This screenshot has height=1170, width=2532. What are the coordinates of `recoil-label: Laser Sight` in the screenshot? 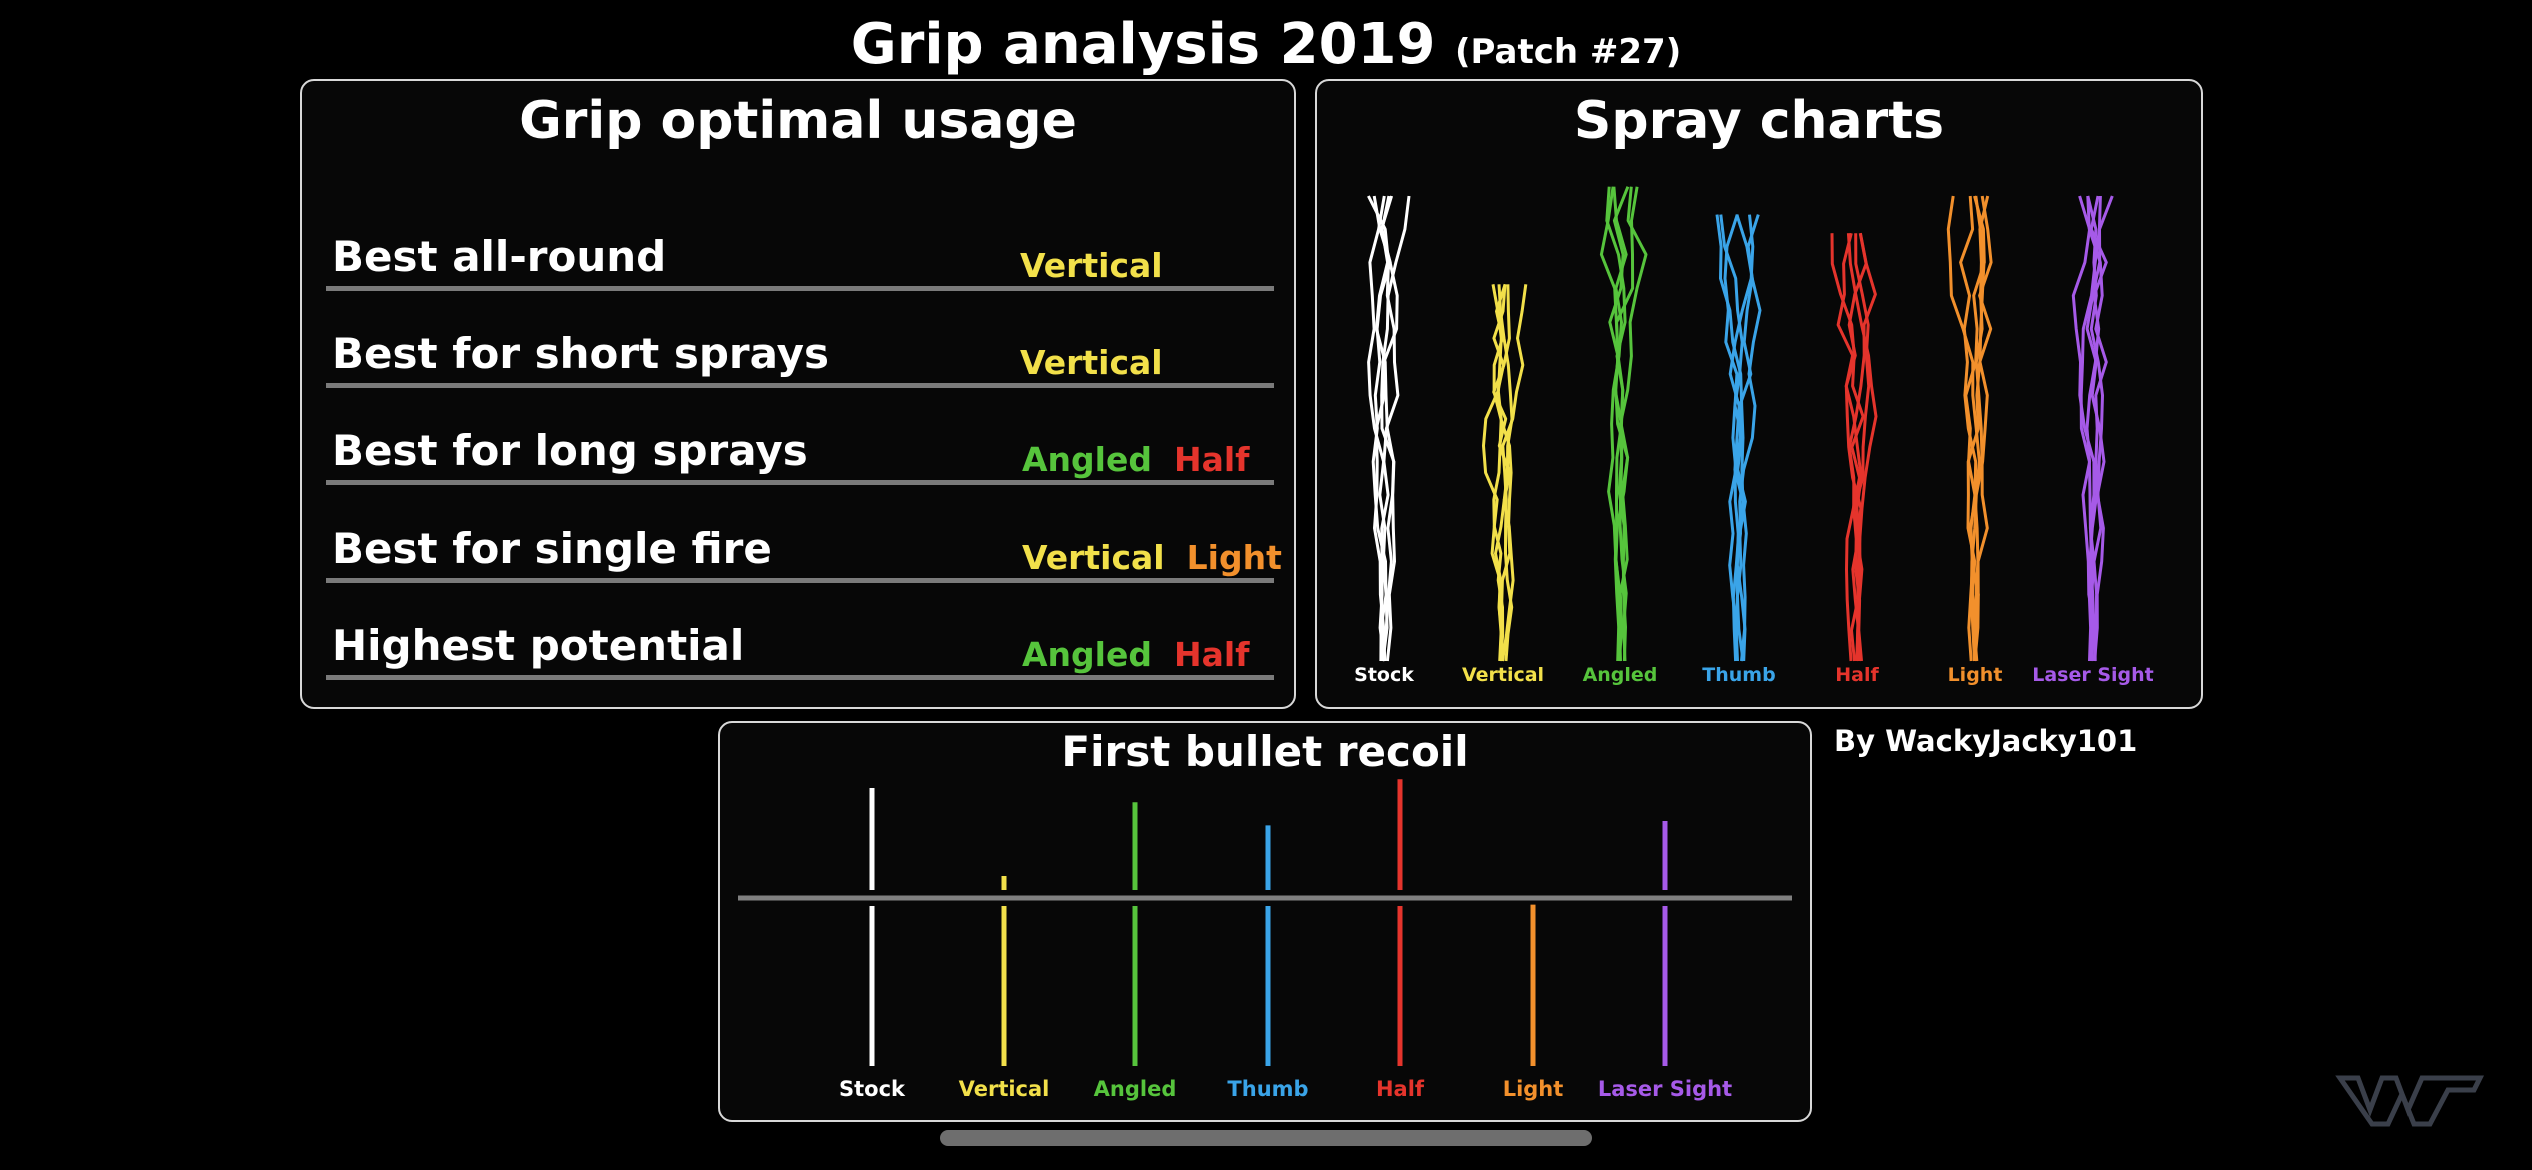 It's located at (1665, 1089).